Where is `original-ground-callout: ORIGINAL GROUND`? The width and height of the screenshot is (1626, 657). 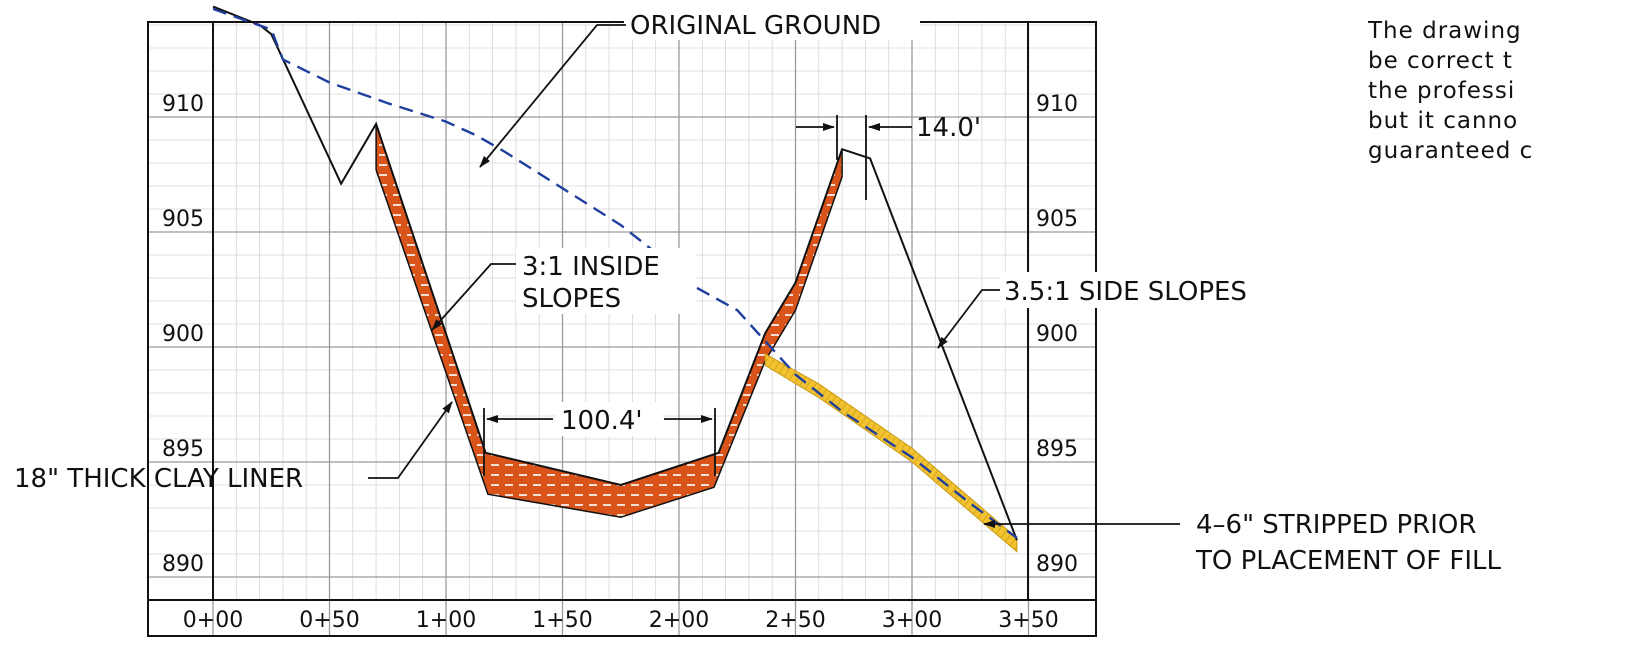
original-ground-callout: ORIGINAL GROUND is located at coordinates (699, 87).